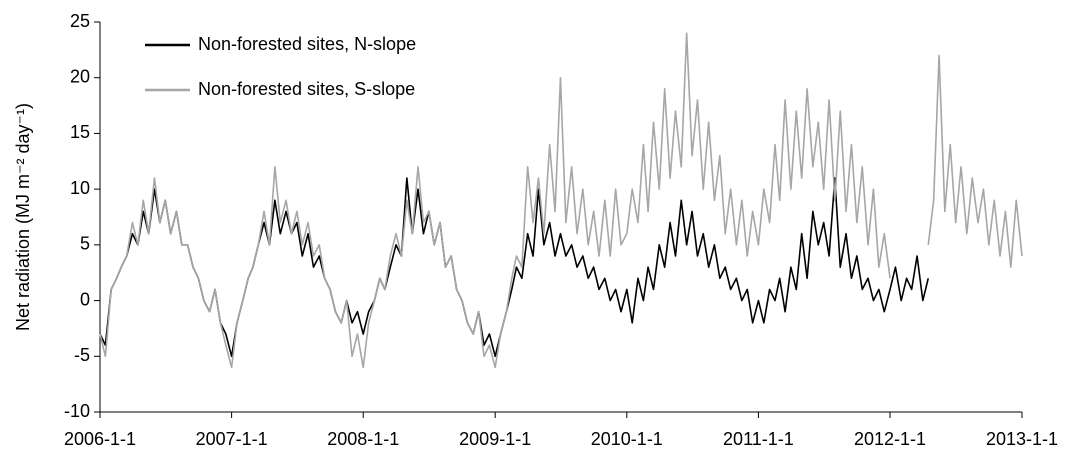 The width and height of the screenshot is (1068, 452). What do you see at coordinates (77, 411) in the screenshot?
I see `y-tick-label: -10` at bounding box center [77, 411].